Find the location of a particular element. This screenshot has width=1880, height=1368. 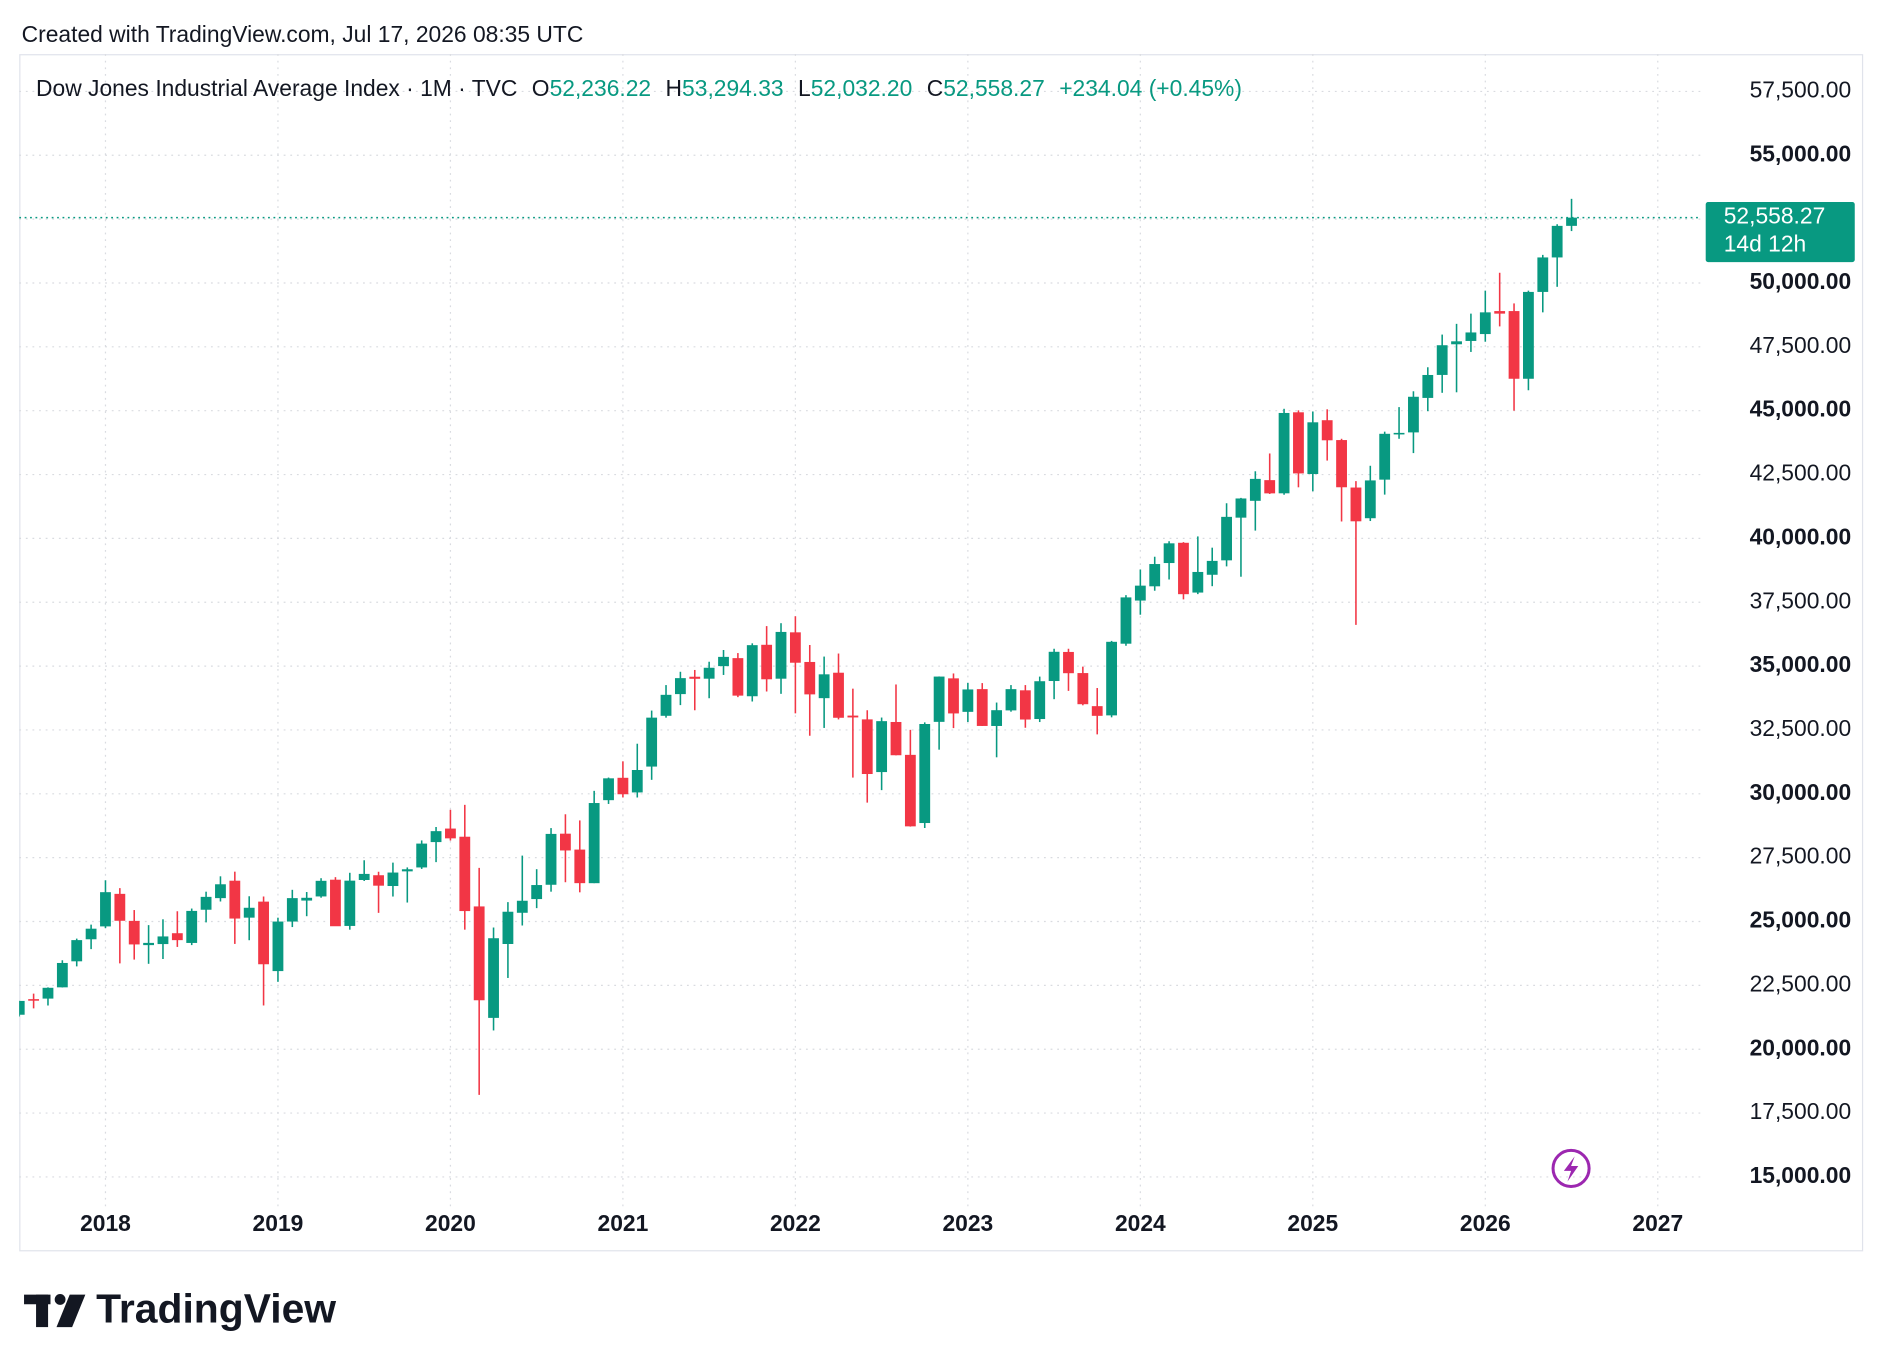

y-tick-label: 32,500.00 is located at coordinates (1801, 728).